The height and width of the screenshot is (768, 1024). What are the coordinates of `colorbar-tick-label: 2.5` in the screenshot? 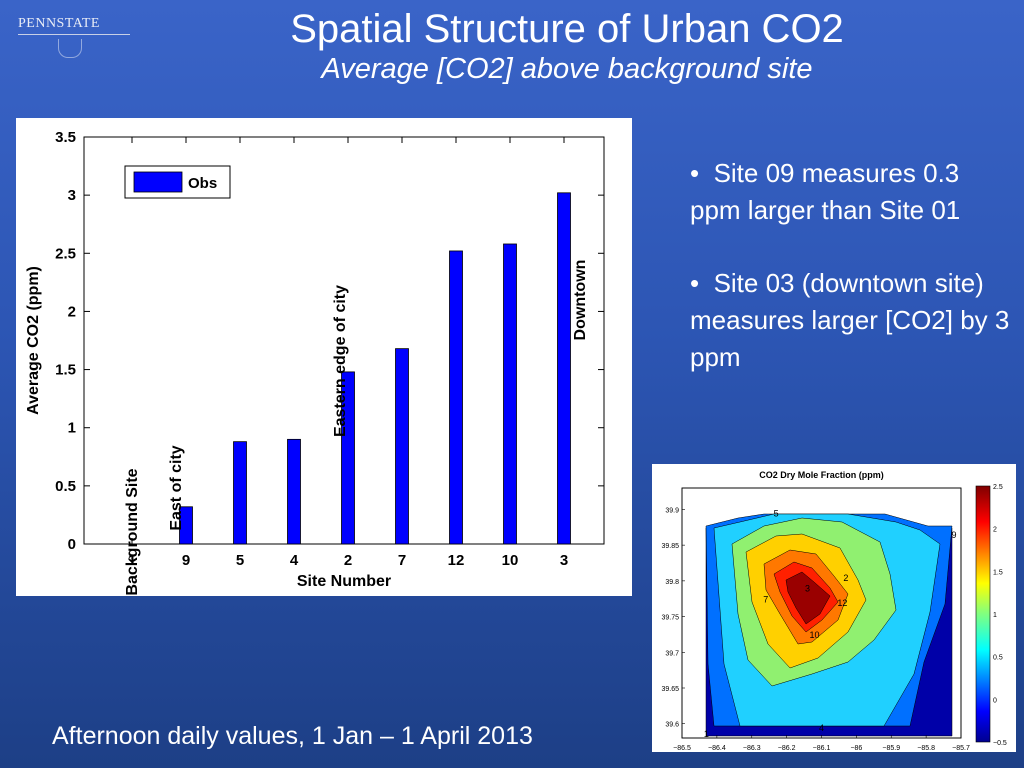 It's located at (998, 487).